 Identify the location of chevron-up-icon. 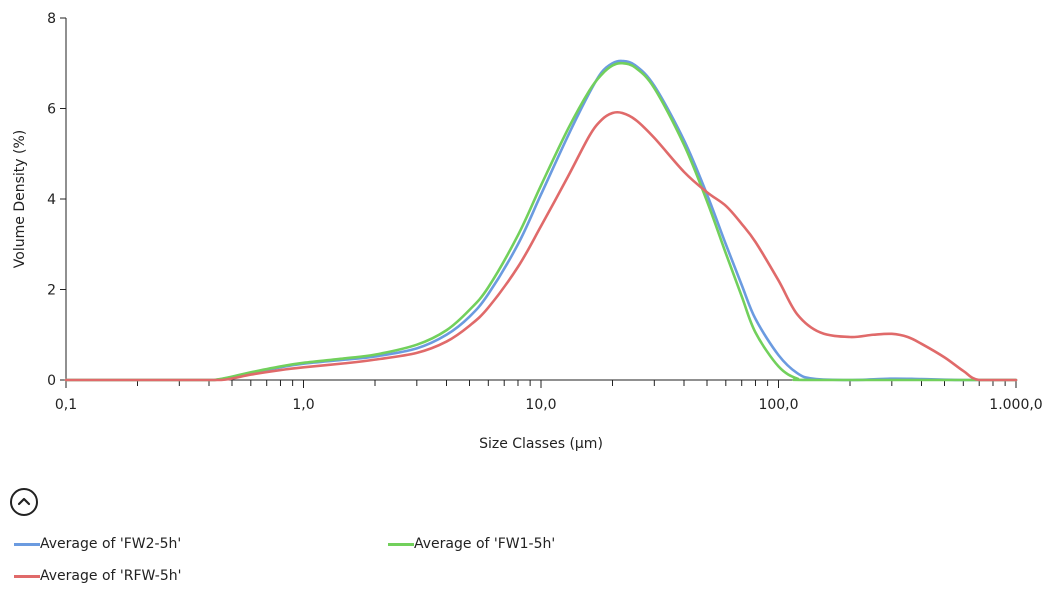
(24, 501).